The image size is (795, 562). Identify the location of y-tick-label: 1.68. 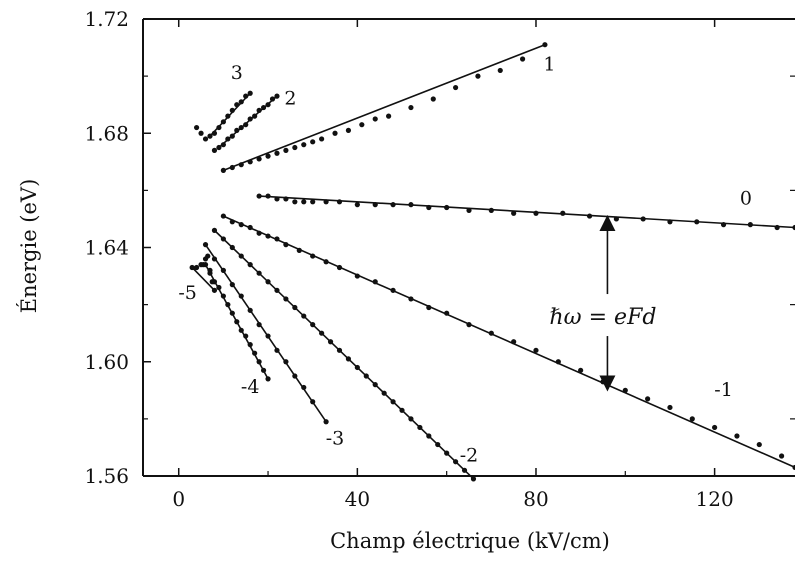
(106, 133).